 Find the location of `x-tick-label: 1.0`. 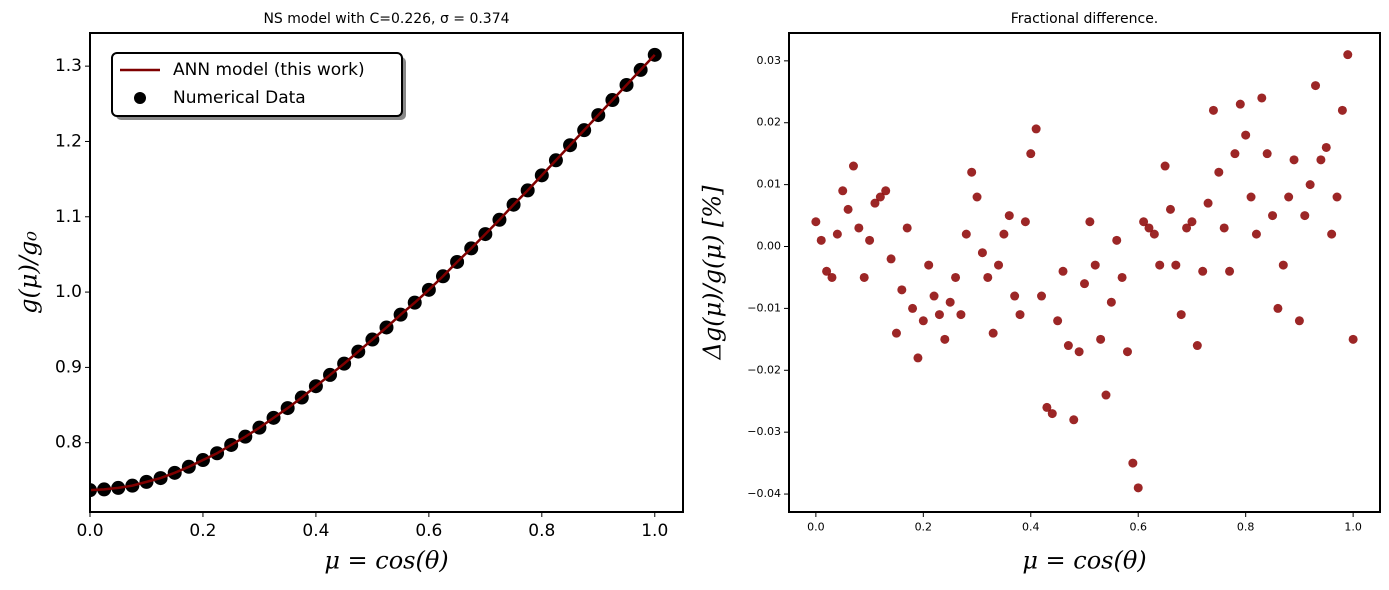

x-tick-label: 1.0 is located at coordinates (1353, 527).